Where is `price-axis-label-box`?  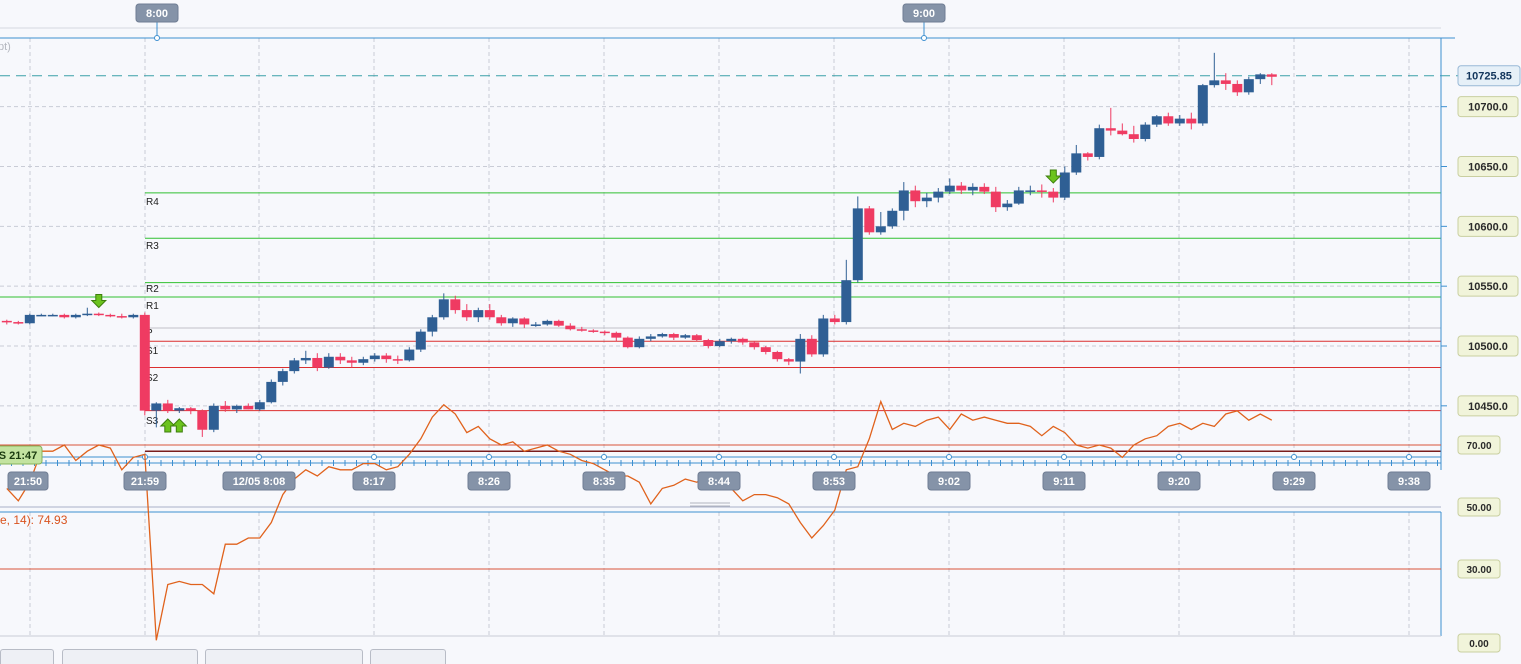 price-axis-label-box is located at coordinates (1488, 286).